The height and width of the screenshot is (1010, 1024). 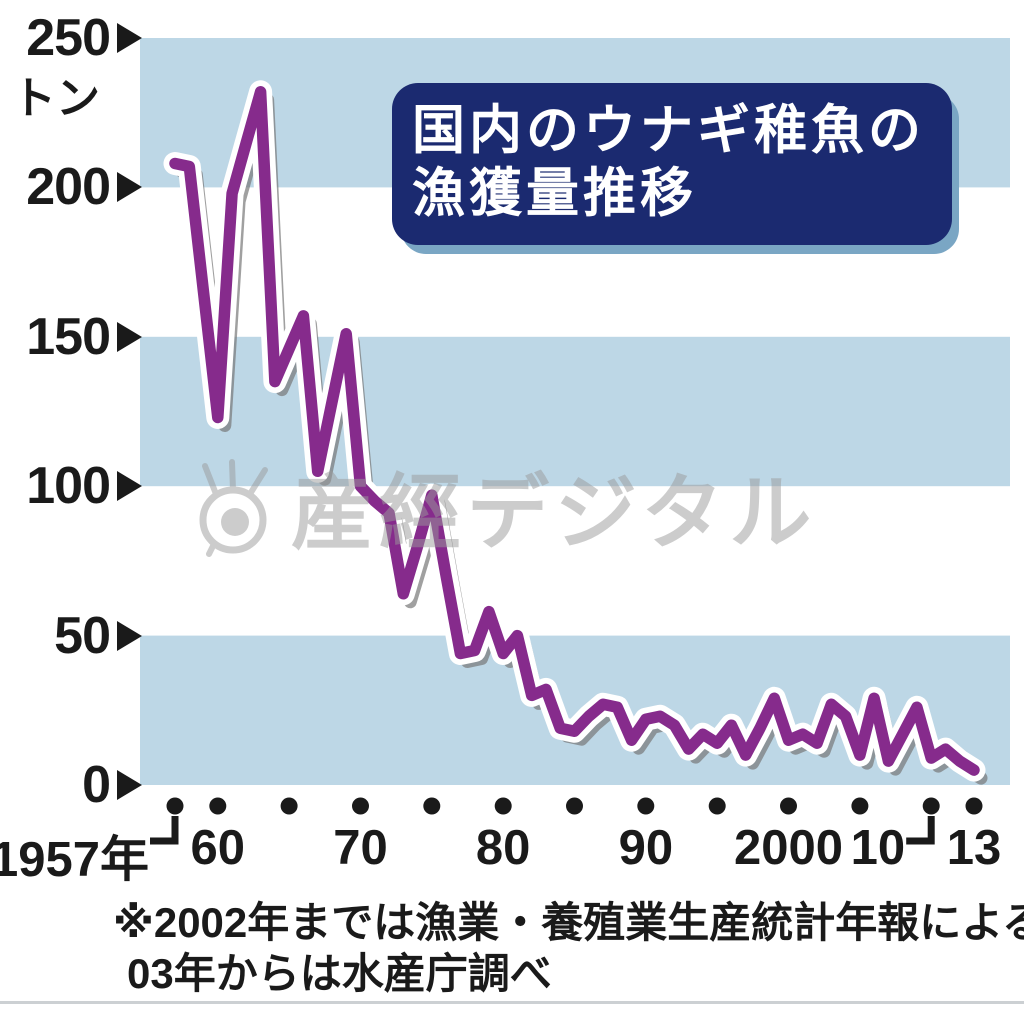 What do you see at coordinates (74, 860) in the screenshot?
I see `x-axis-label: 1957年` at bounding box center [74, 860].